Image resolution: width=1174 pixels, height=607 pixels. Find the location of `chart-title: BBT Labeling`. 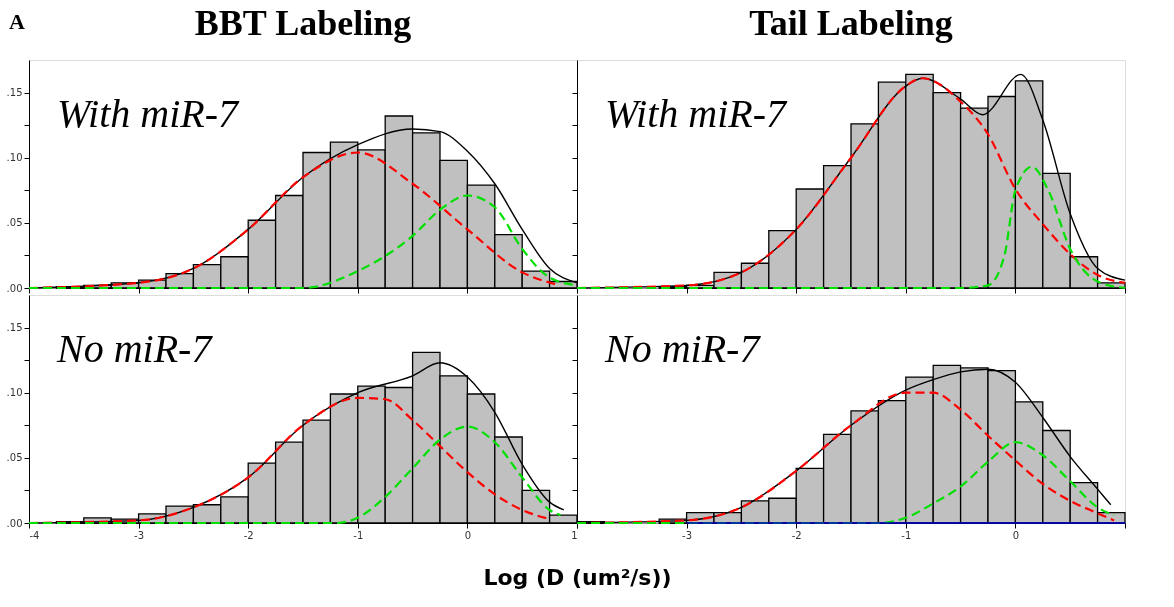

chart-title: BBT Labeling is located at coordinates (303, 23).